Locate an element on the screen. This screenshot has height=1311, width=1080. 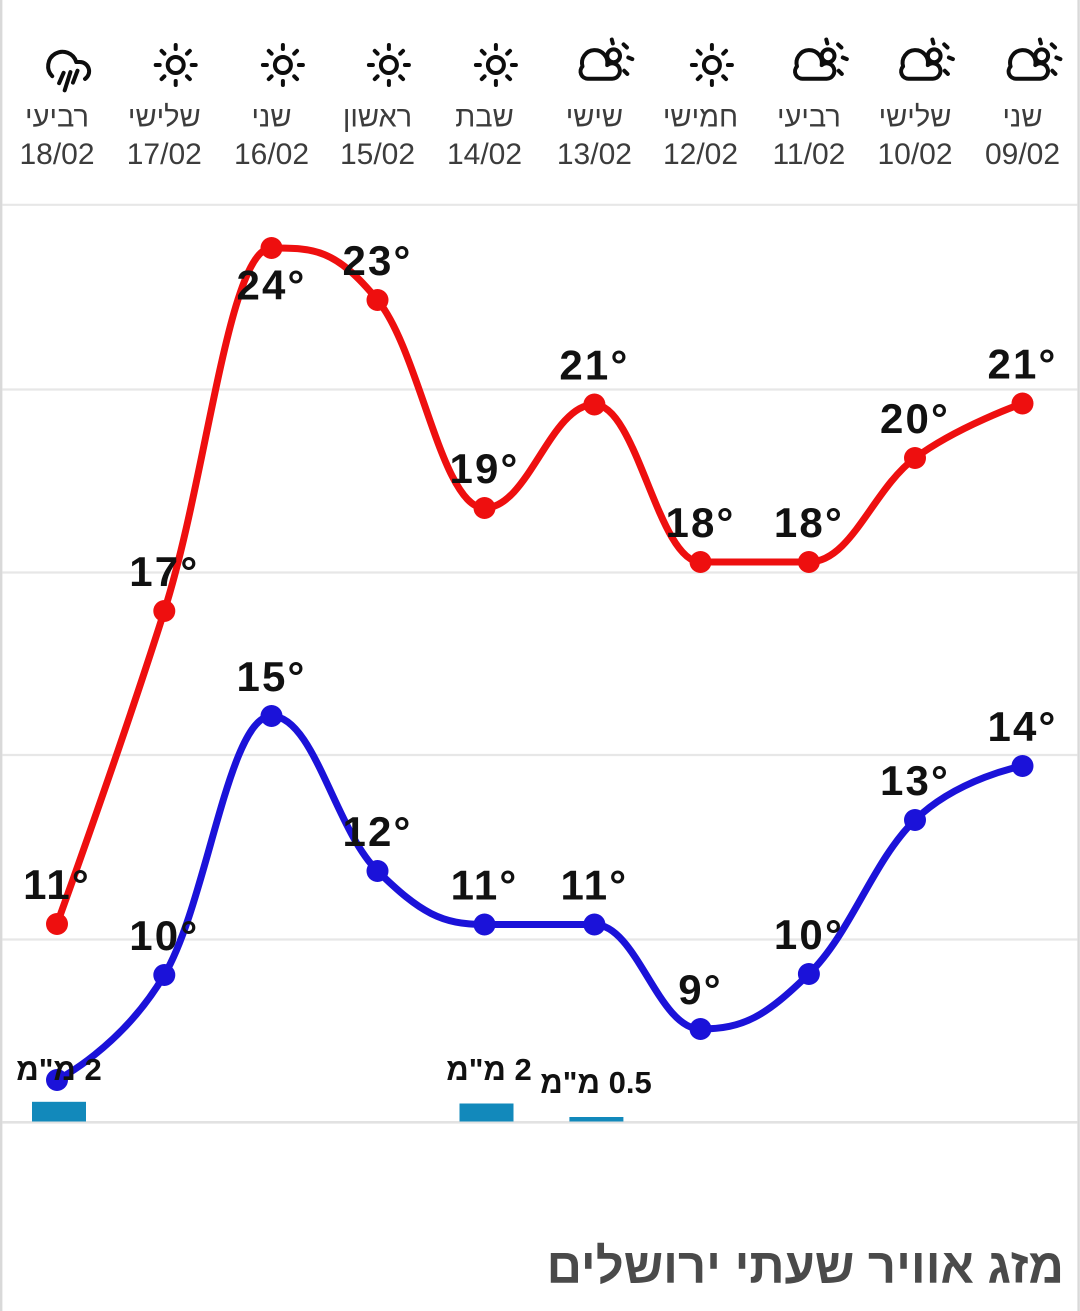
svg-text: ראשון is located at coordinates (377, 118).